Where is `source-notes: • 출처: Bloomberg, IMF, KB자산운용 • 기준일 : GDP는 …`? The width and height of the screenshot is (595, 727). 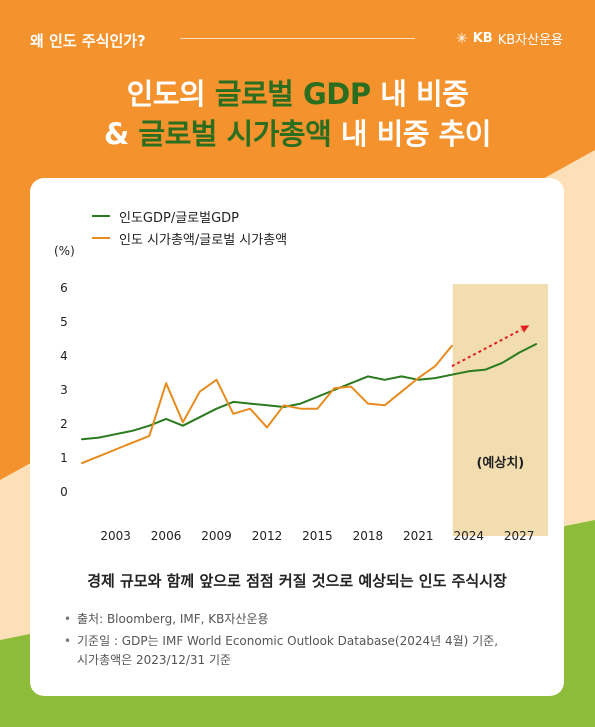 source-notes: • 출처: Bloomberg, IMF, KB자산운용 • 기준일 : GDP는 … is located at coordinates (281, 641).